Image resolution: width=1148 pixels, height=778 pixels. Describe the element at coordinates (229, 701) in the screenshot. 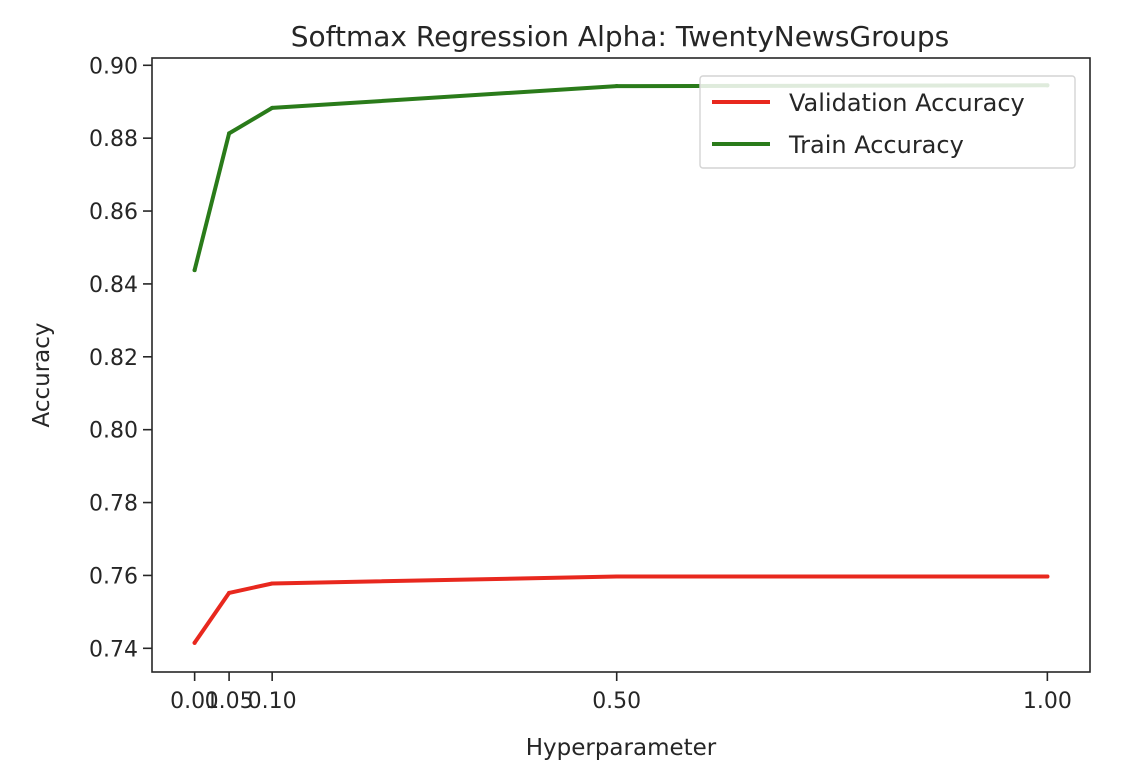

I see `x-tick-label: 0.05` at that location.